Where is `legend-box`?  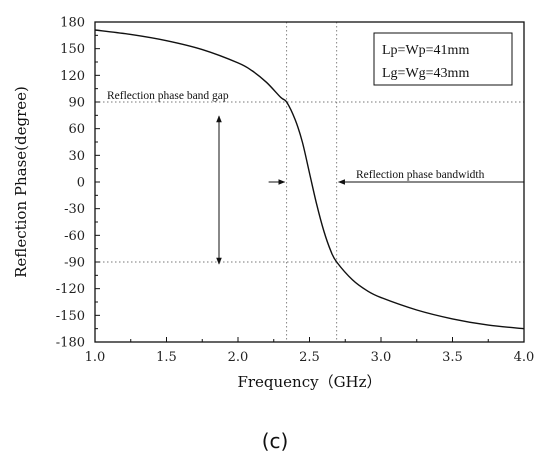
legend-box is located at coordinates (443, 59).